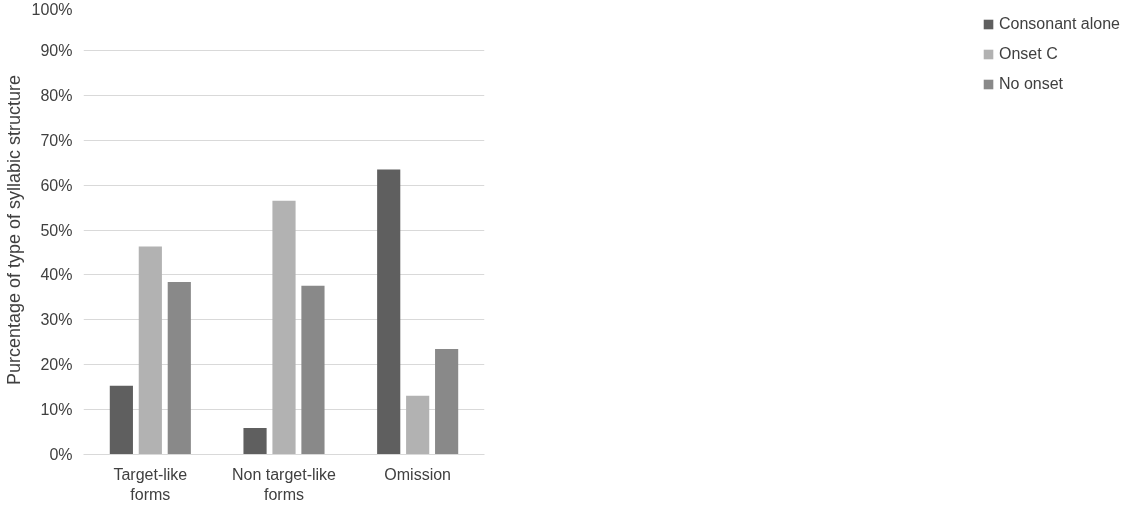  I want to click on y-tick-label: 20%, so click(56, 365).